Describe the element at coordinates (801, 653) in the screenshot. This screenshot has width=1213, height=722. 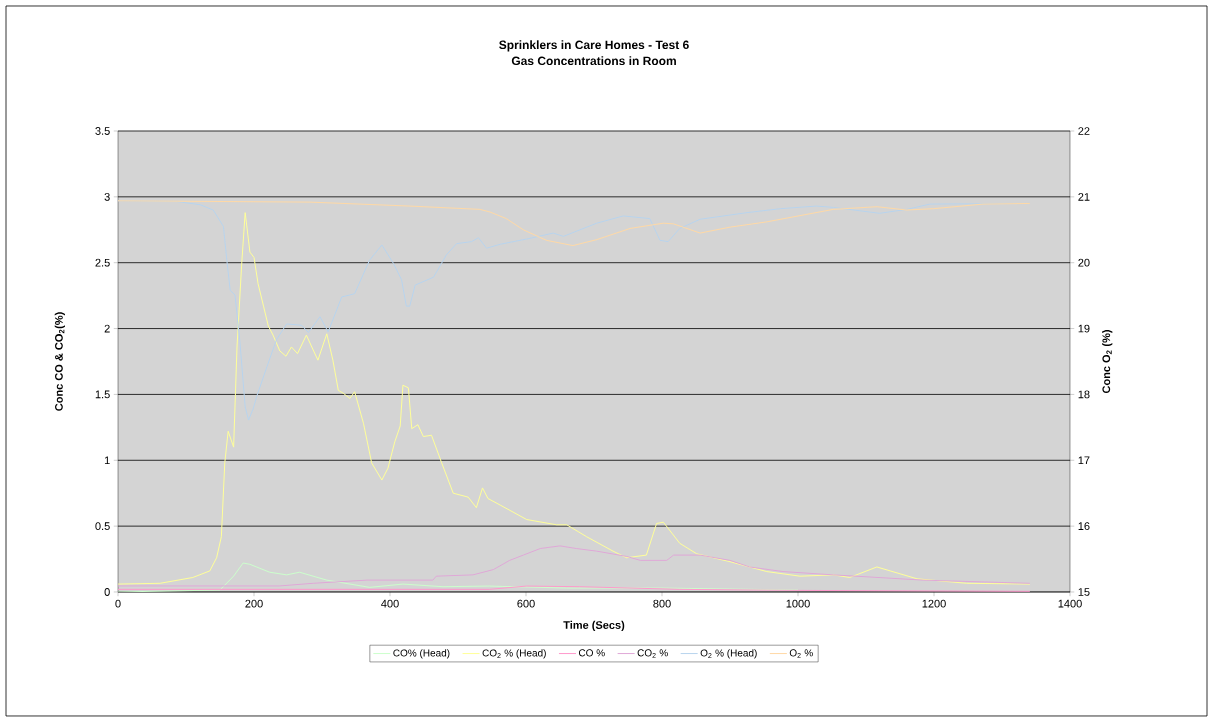
I see `legend-label: O$_{2}$ %` at that location.